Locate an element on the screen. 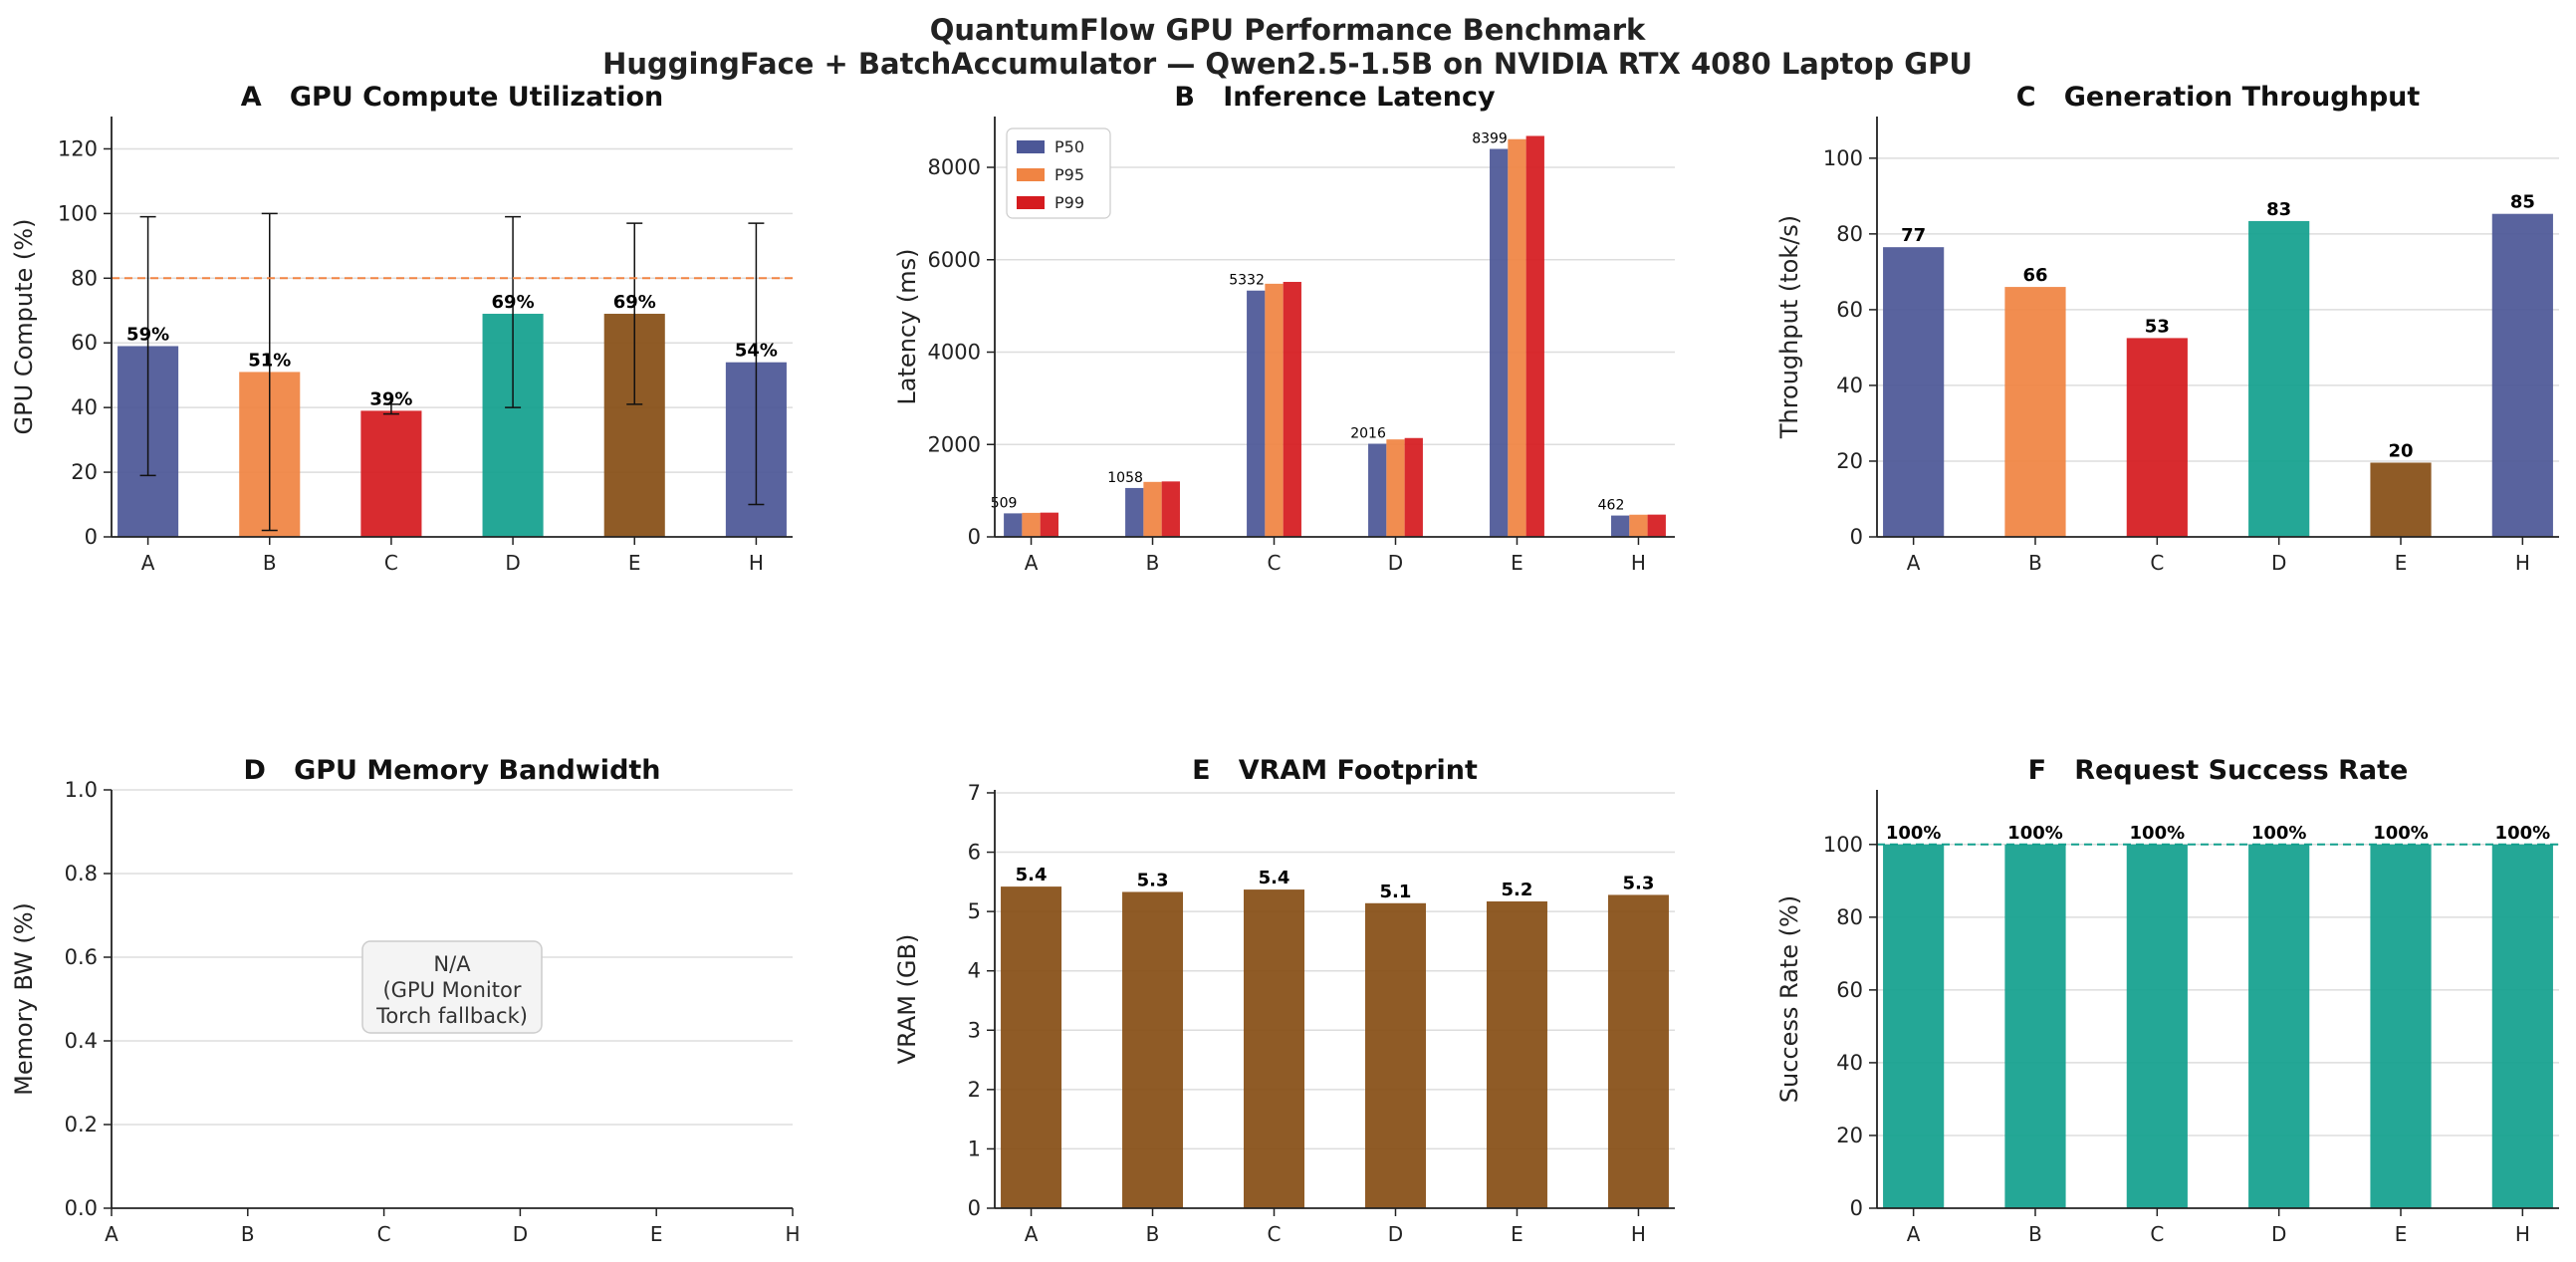  panel-title: D GPU Memory Bandwidth is located at coordinates (451, 771).